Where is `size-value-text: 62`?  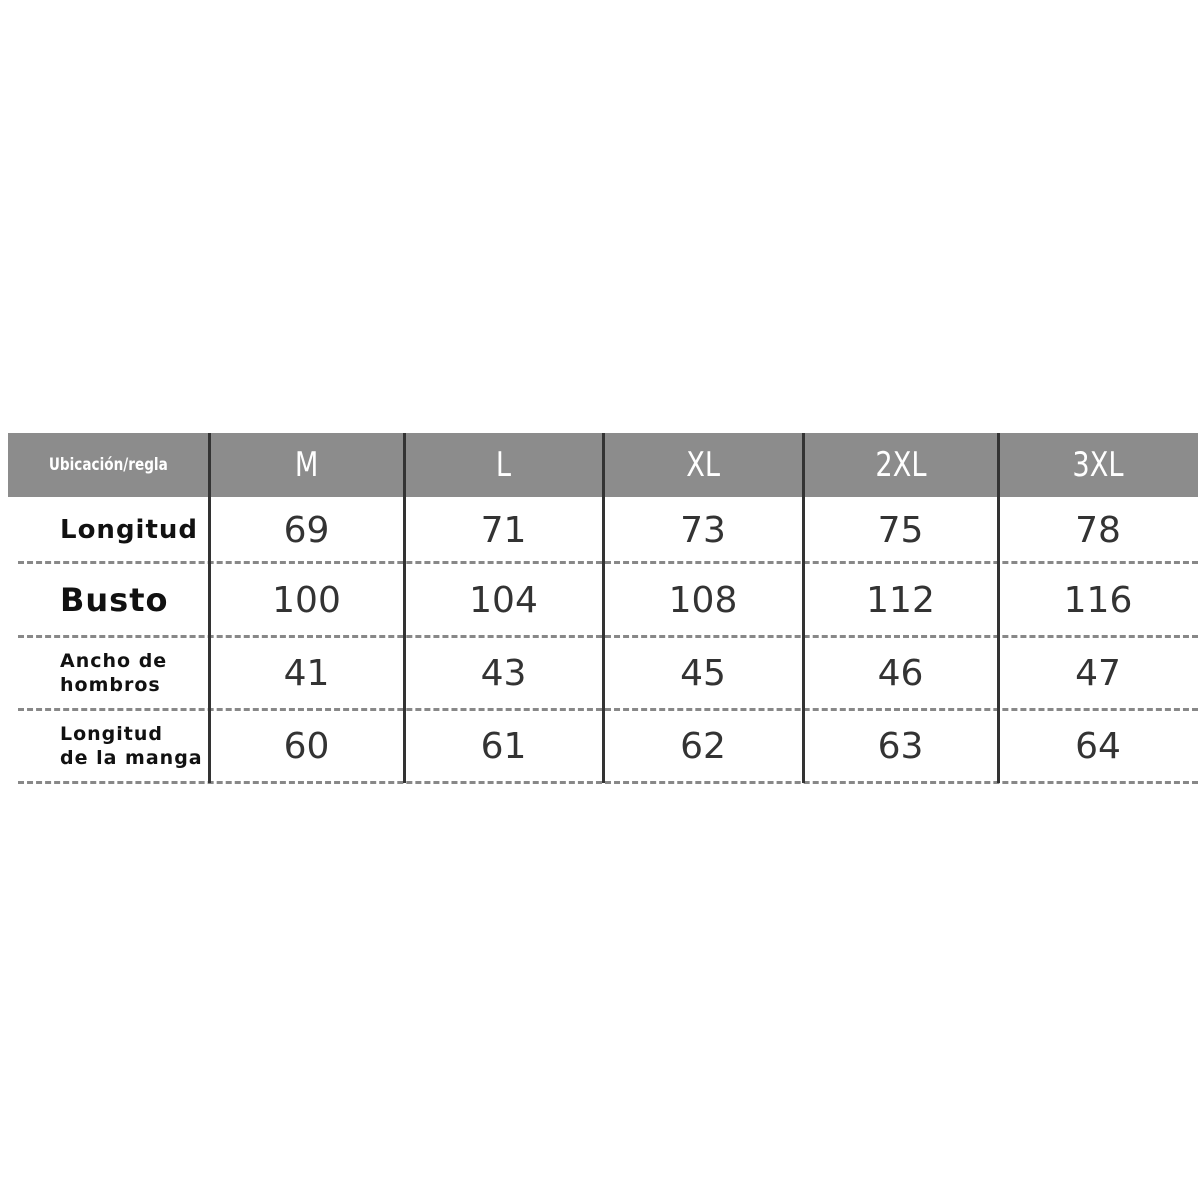
size-value-text: 62 is located at coordinates (703, 746).